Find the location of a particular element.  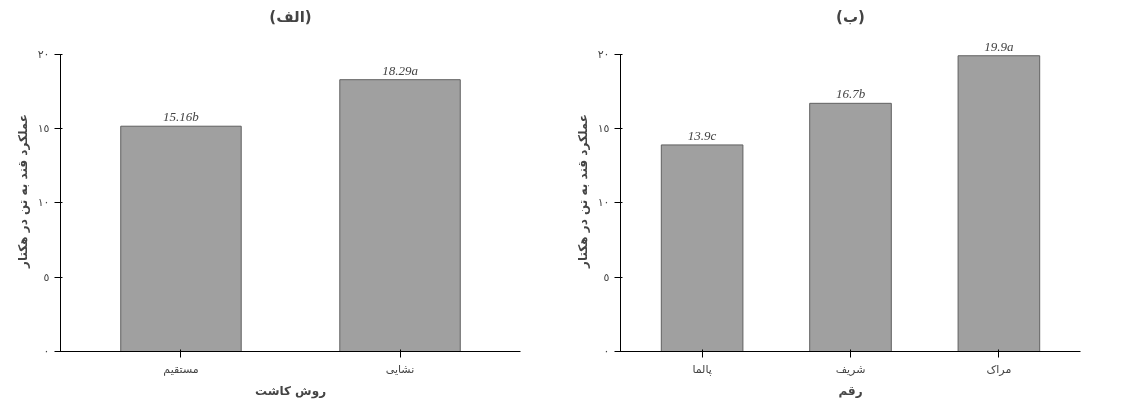

chart-title: (الف) is located at coordinates (290, 16).